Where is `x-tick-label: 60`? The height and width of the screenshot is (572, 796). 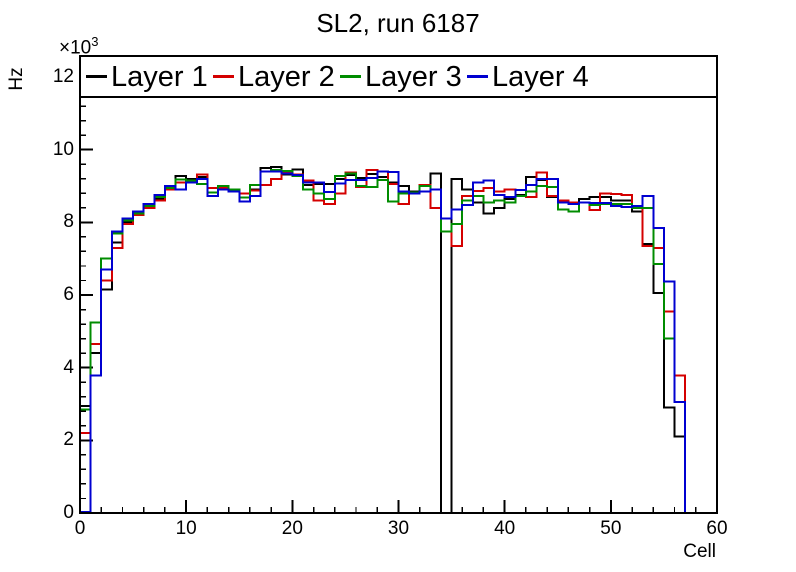
x-tick-label: 60 is located at coordinates (717, 528).